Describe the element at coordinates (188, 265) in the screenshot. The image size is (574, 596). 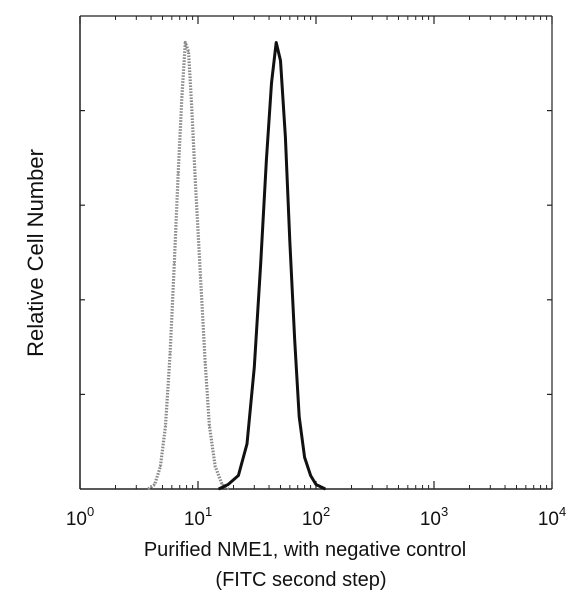
I see `series-1-line` at that location.